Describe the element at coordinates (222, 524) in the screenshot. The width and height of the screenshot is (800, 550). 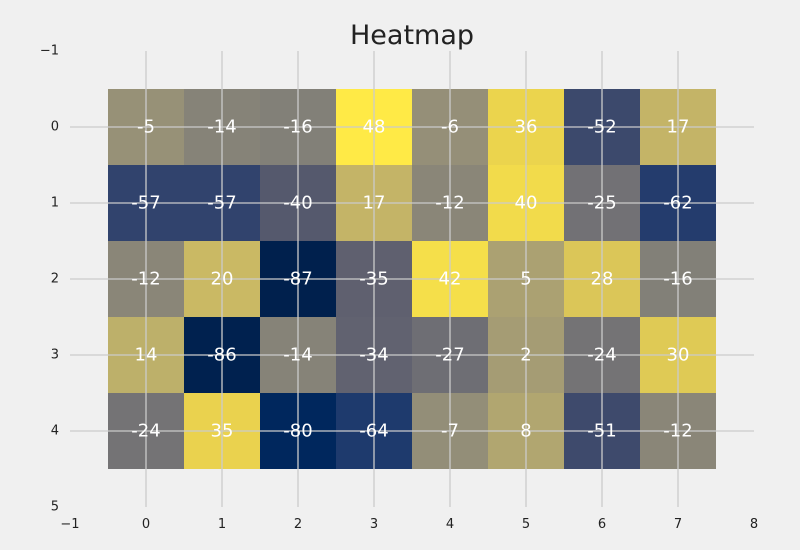
I see `x-tick-label: 1` at that location.